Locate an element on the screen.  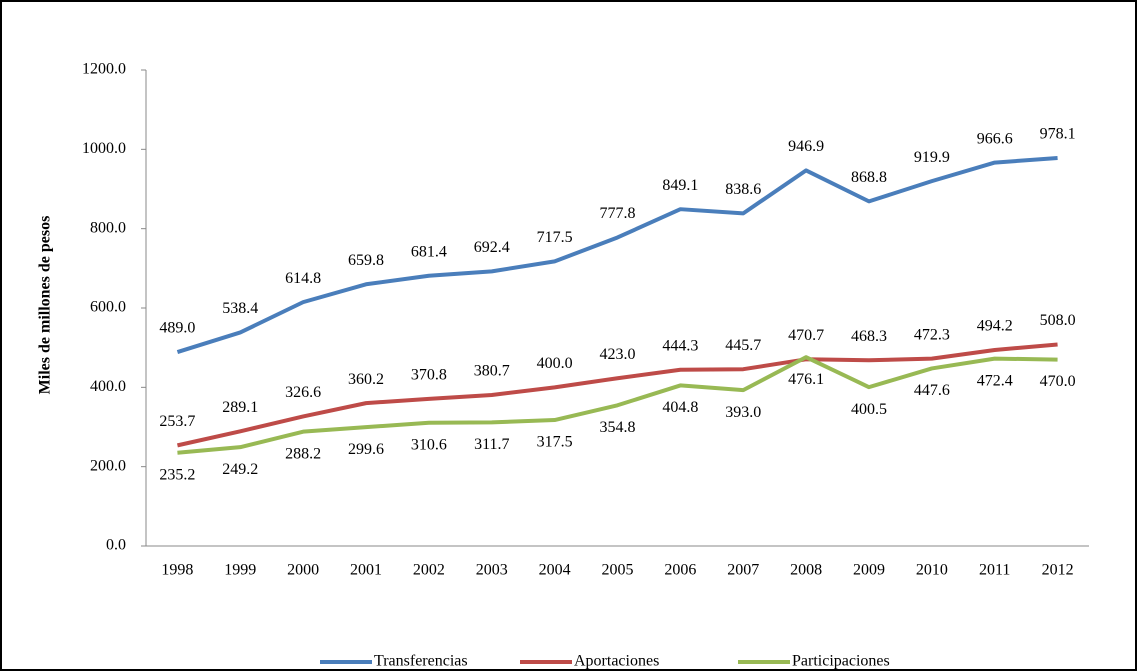
data-label: 494.2 is located at coordinates (995, 326).